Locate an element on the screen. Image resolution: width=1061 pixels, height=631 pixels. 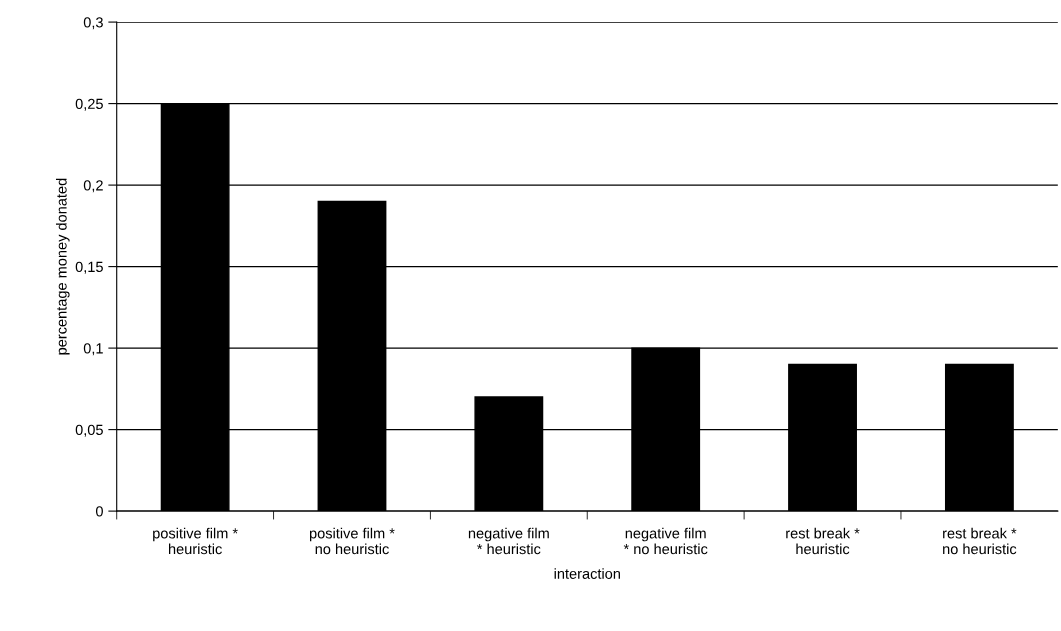
x-tick-label: rest break * heuristic is located at coordinates (823, 541).